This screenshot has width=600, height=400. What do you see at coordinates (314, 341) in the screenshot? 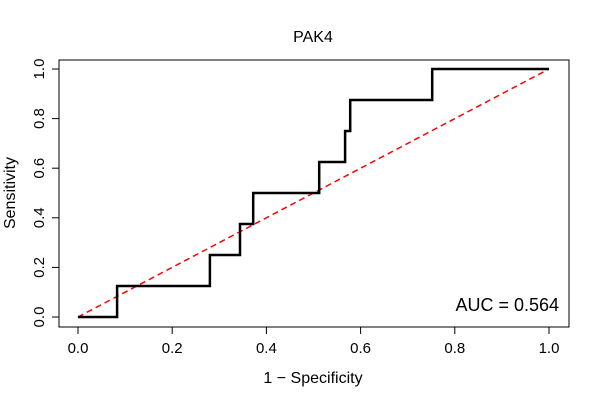
I see `x-axis: 0.0 0.2 0.4 0.6 0.8 1.0` at bounding box center [314, 341].